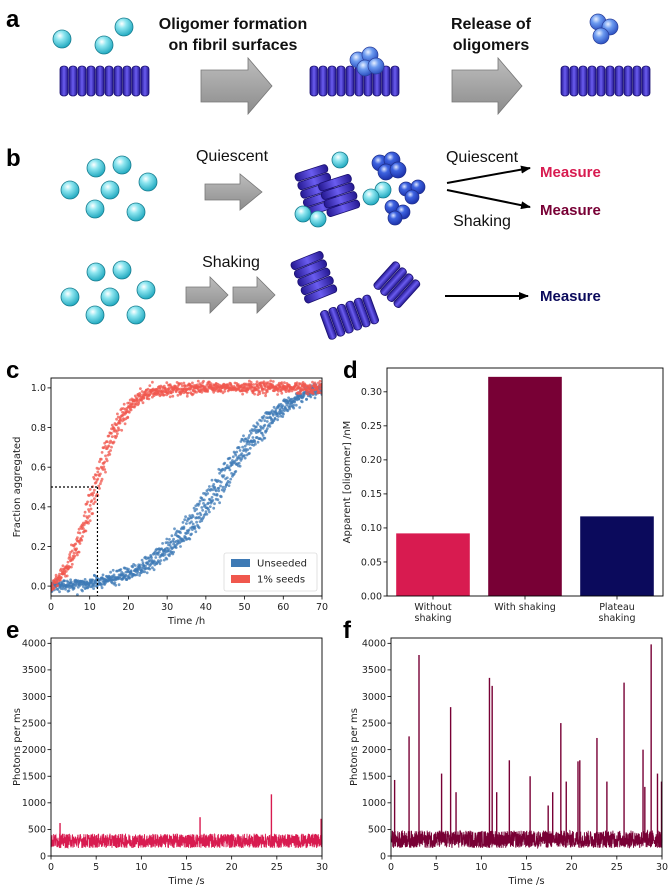  I want to click on monomer-sphere, so click(303, 214).